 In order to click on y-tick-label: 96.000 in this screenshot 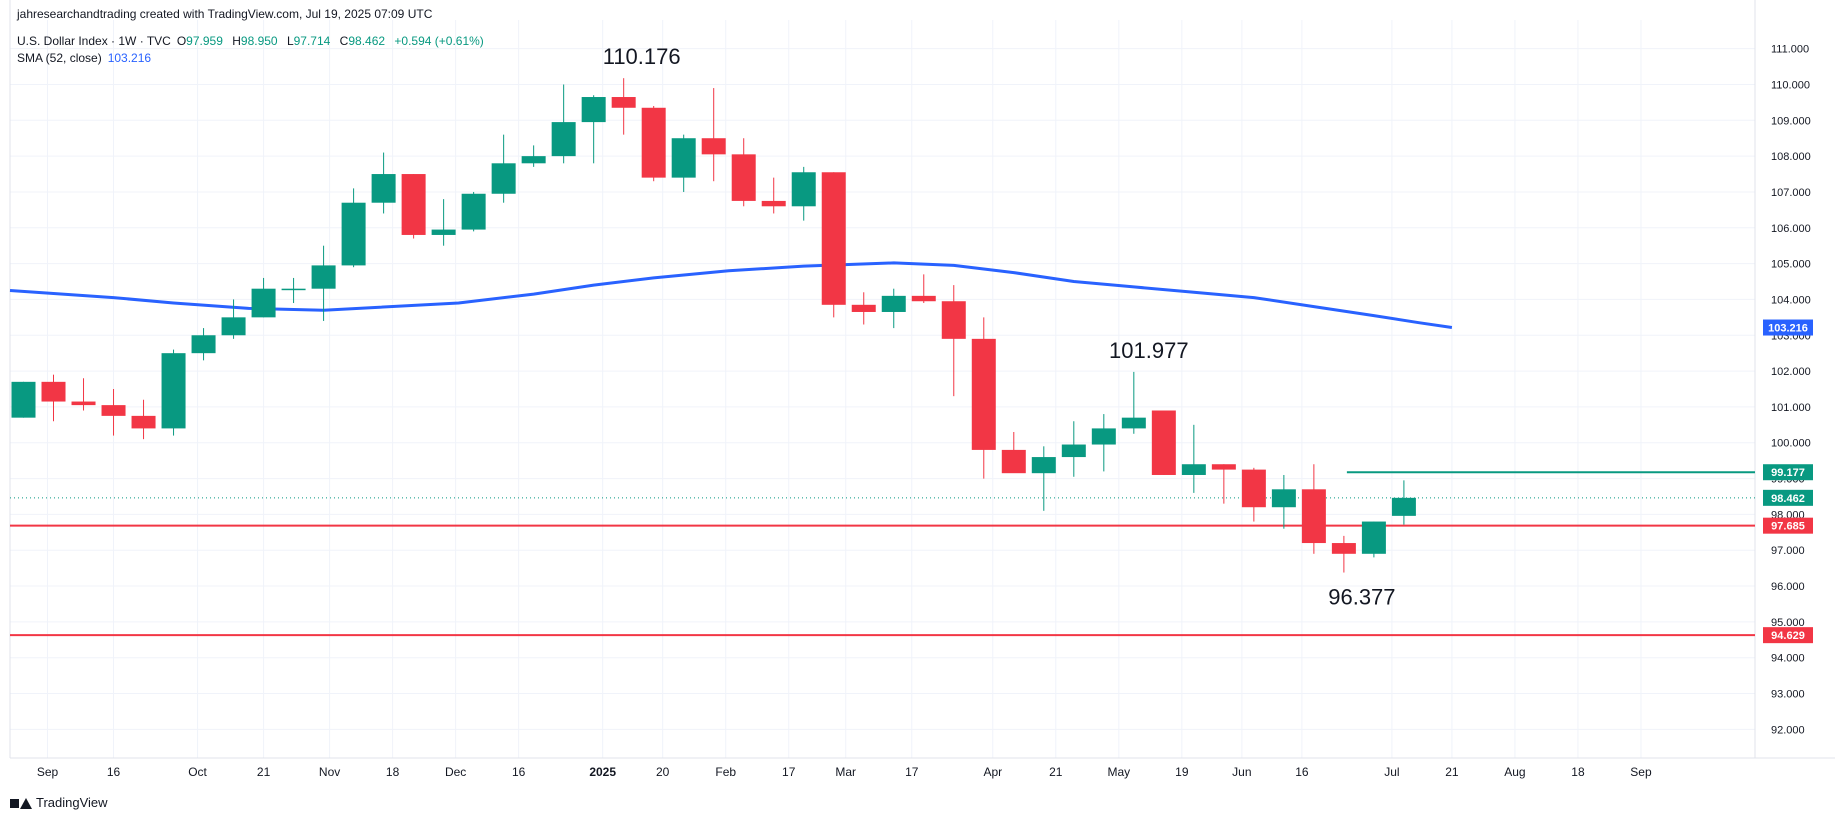, I will do `click(1788, 587)`.